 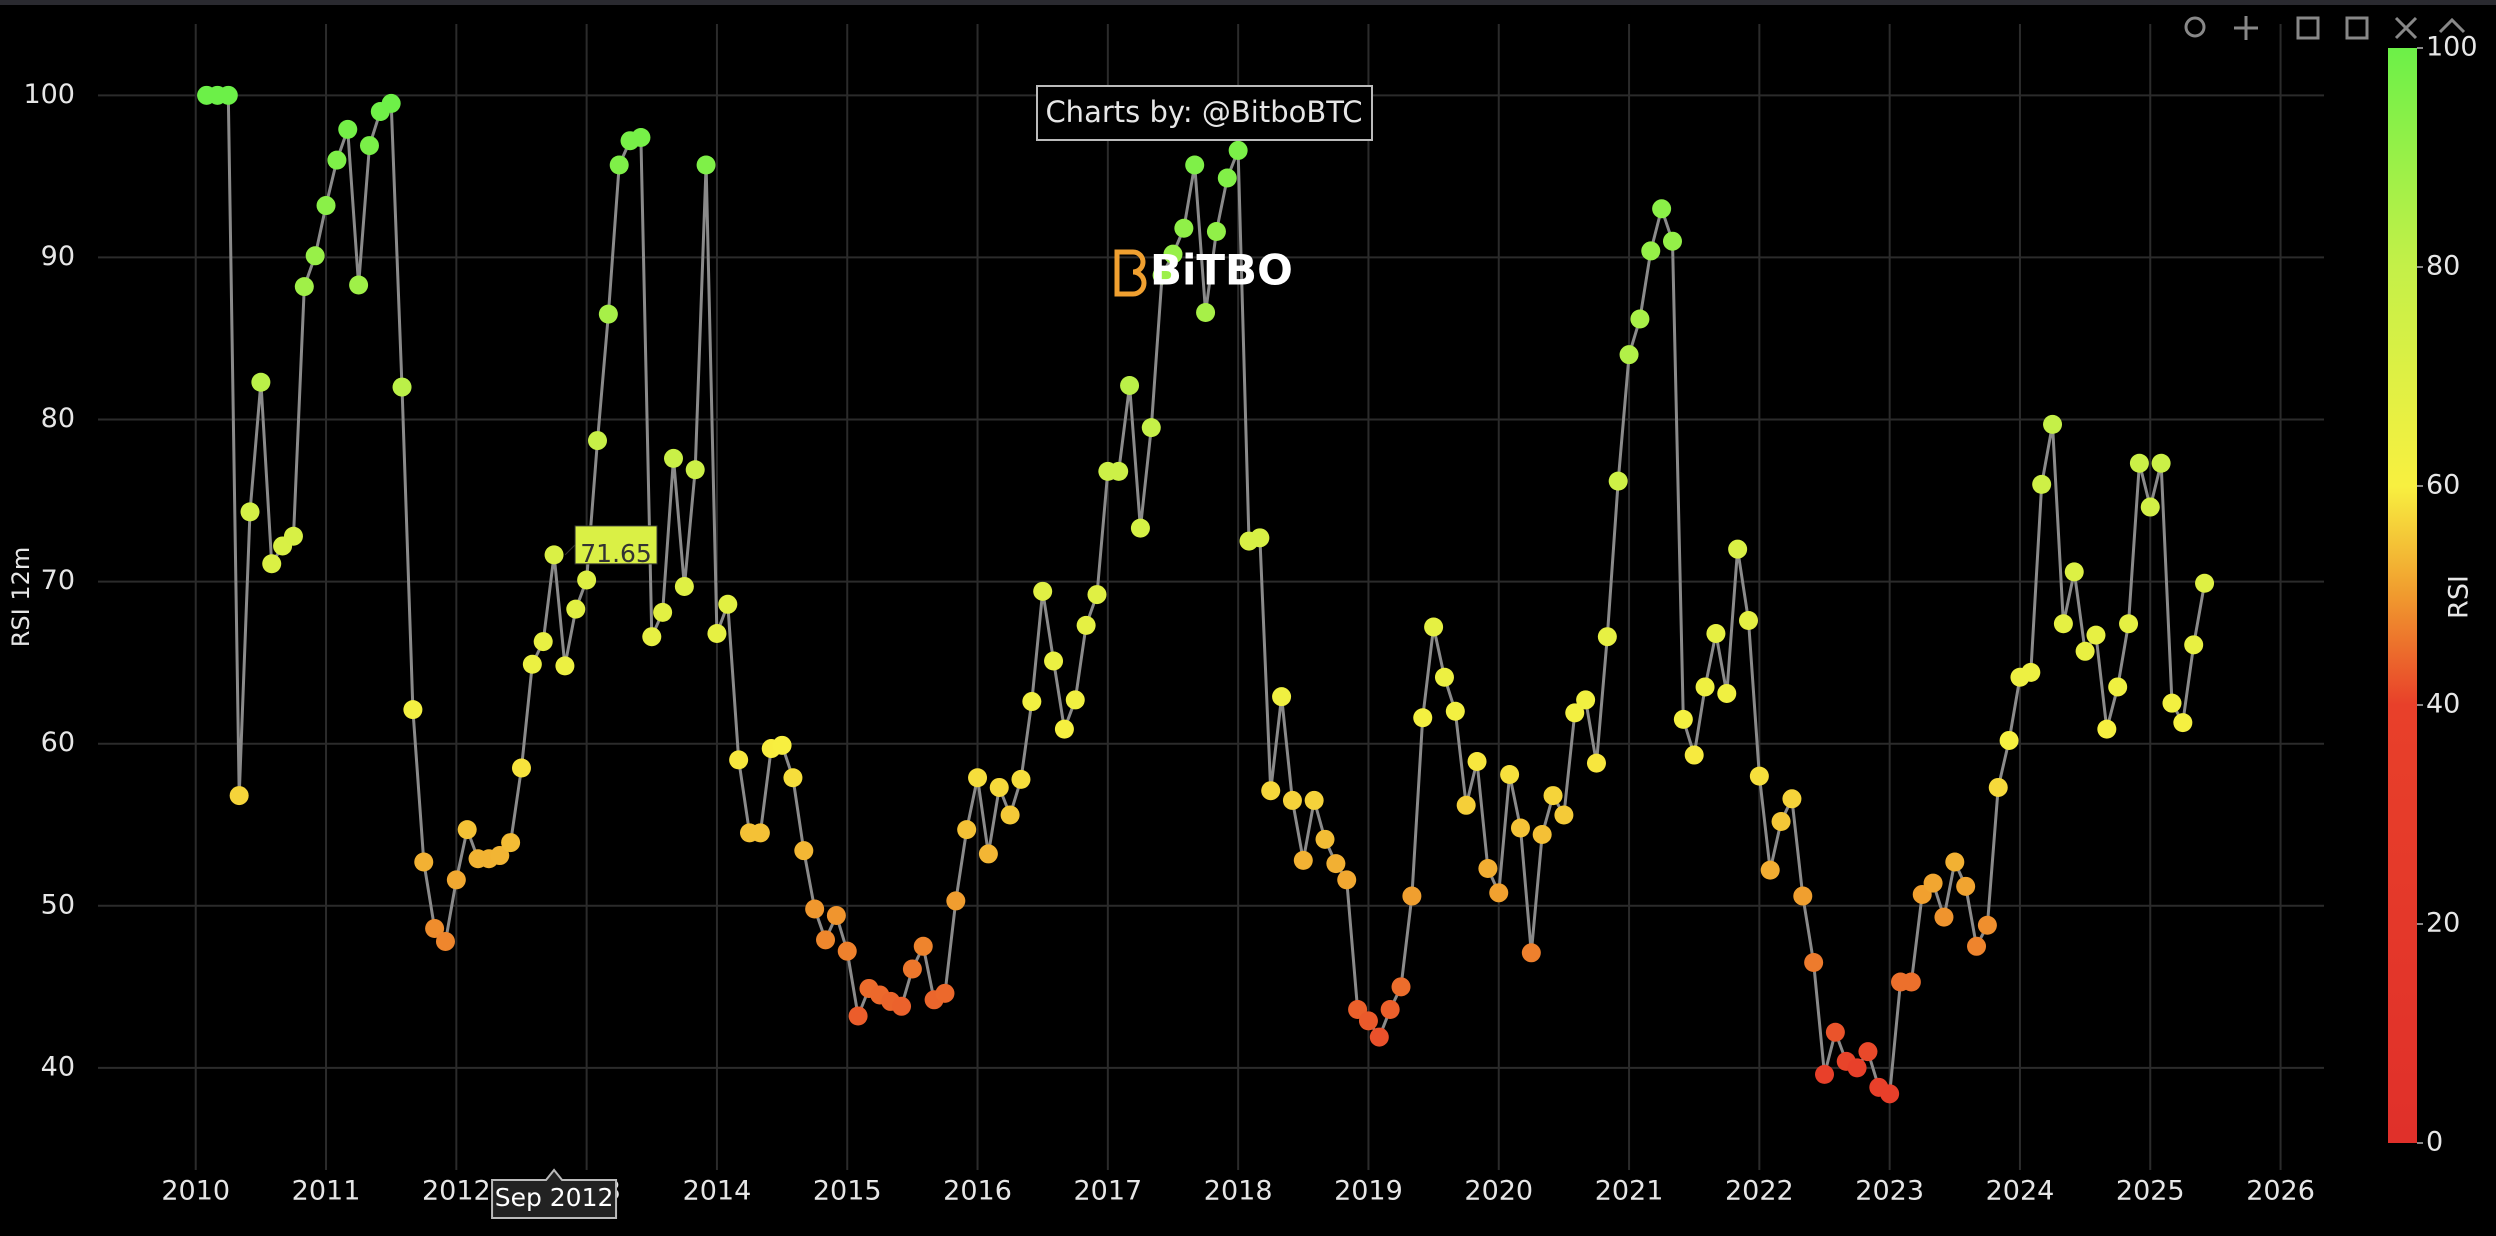 I want to click on x-tick-label: 2017, so click(x=1107, y=1191).